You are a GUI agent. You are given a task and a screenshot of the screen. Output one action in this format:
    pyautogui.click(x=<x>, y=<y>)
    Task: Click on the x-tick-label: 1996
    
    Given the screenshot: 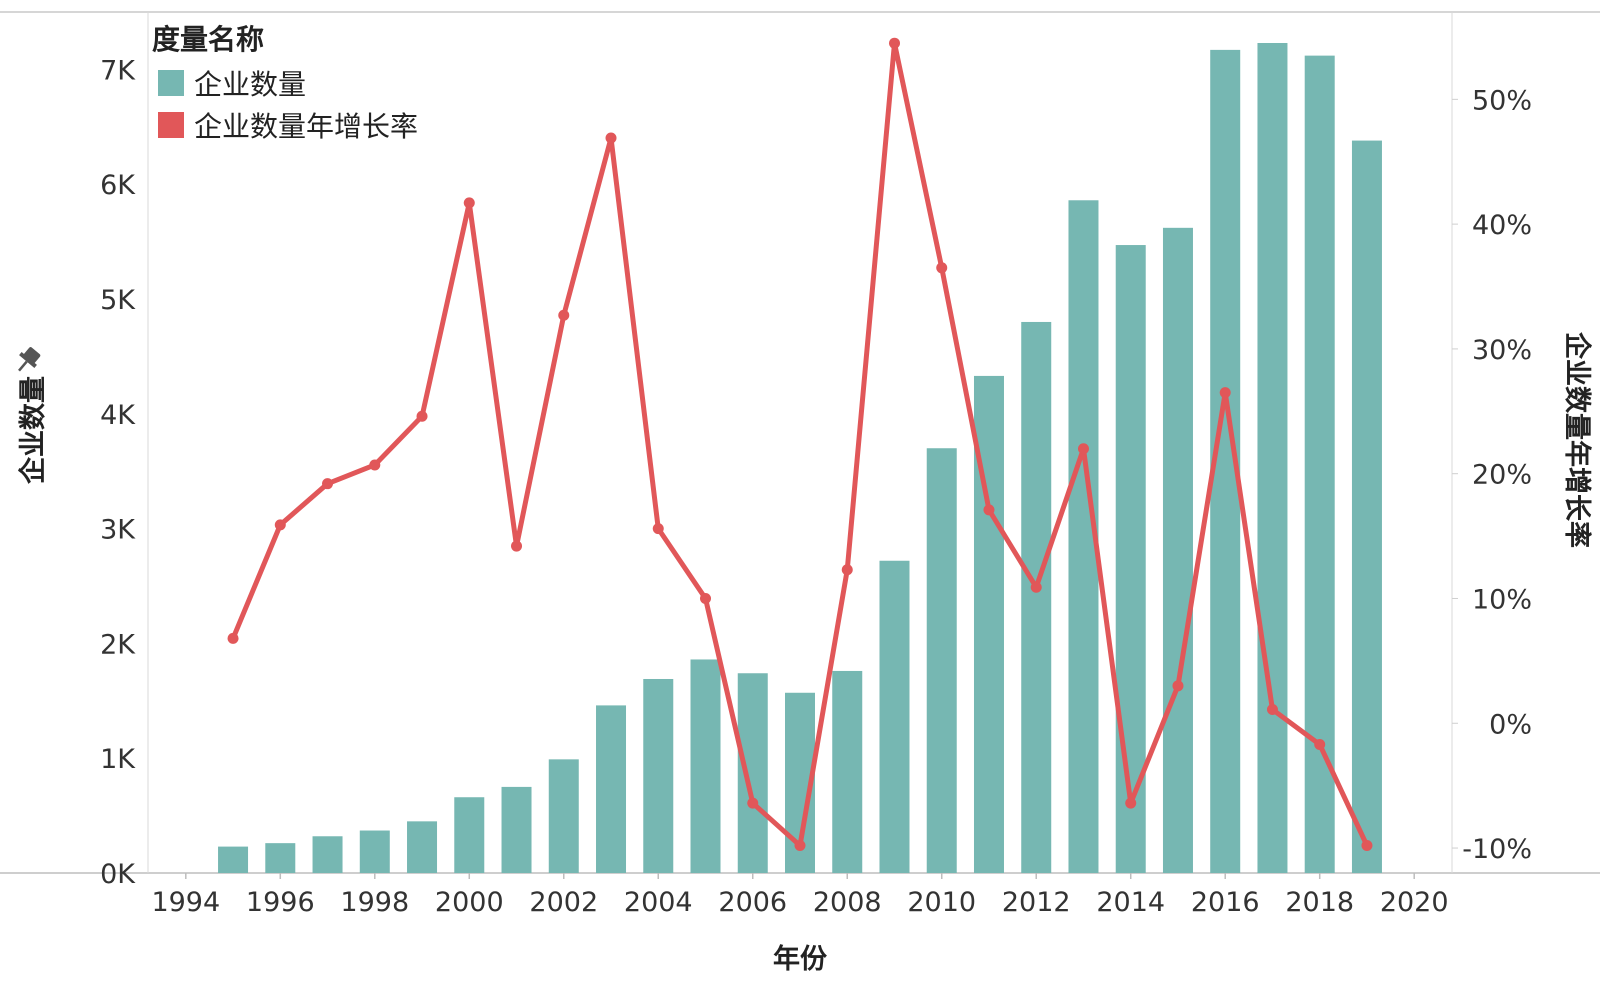 What is the action you would take?
    pyautogui.click(x=280, y=902)
    